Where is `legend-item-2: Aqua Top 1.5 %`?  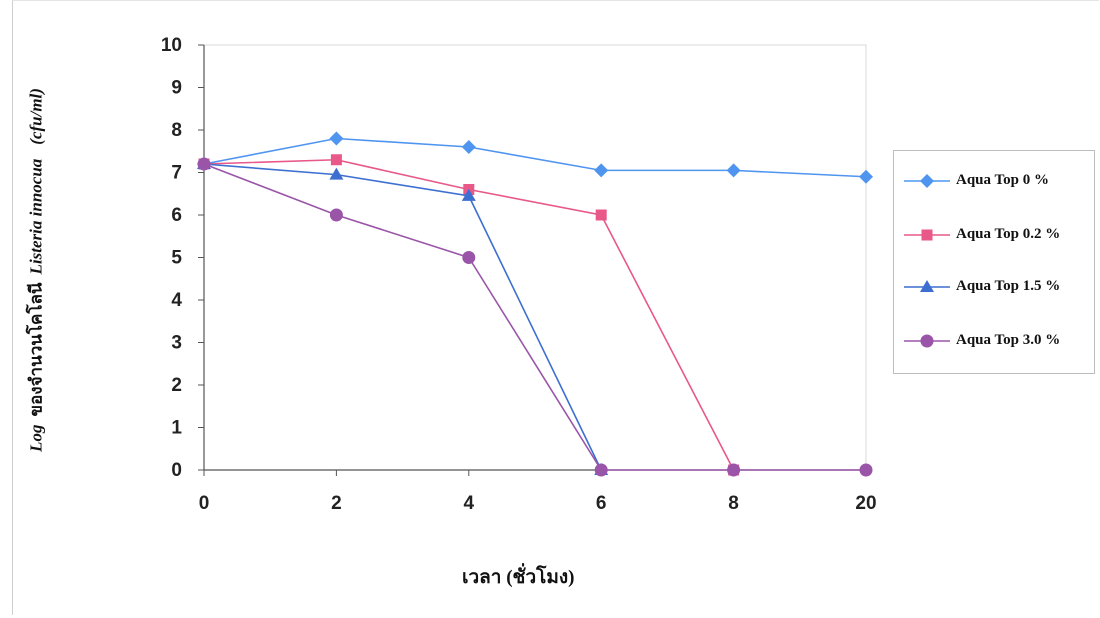
legend-item-2: Aqua Top 1.5 % is located at coordinates (994, 287).